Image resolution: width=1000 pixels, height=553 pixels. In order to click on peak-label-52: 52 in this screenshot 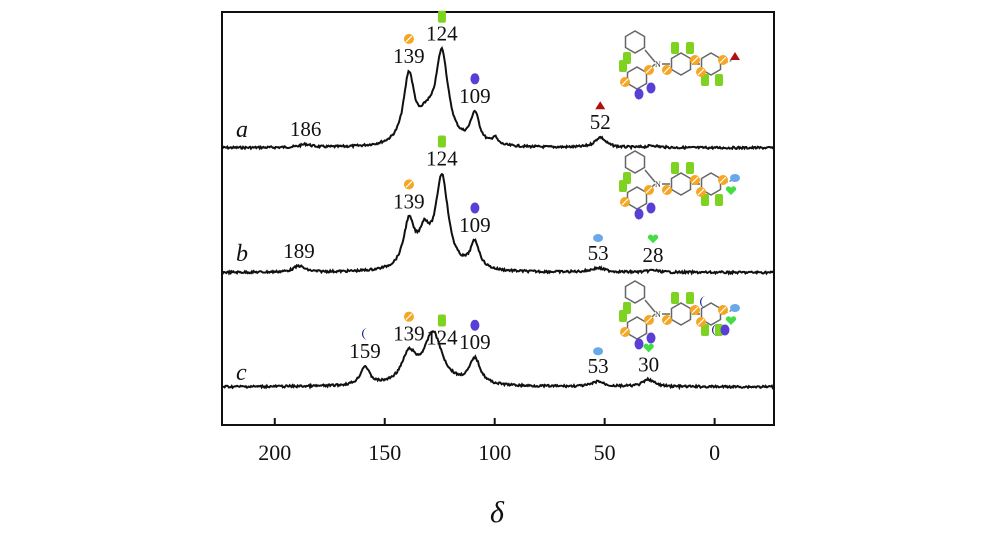, I will do `click(600, 122)`.